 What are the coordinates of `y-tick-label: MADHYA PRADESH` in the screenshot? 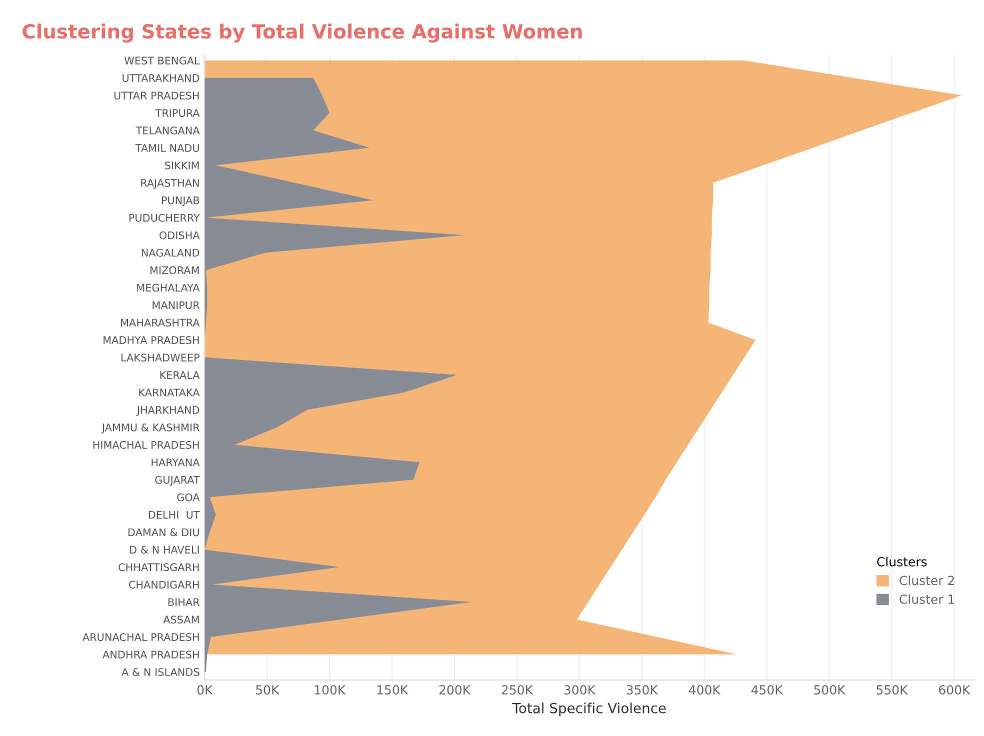 It's located at (151, 340).